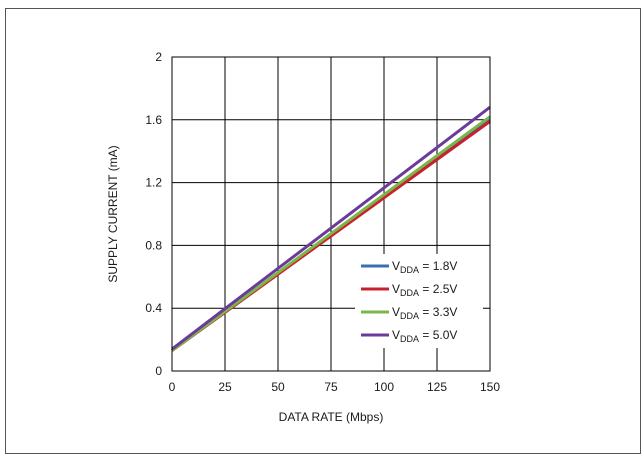 This screenshot has width=644, height=456. I want to click on y-tick-label: 0.4, so click(153, 308).